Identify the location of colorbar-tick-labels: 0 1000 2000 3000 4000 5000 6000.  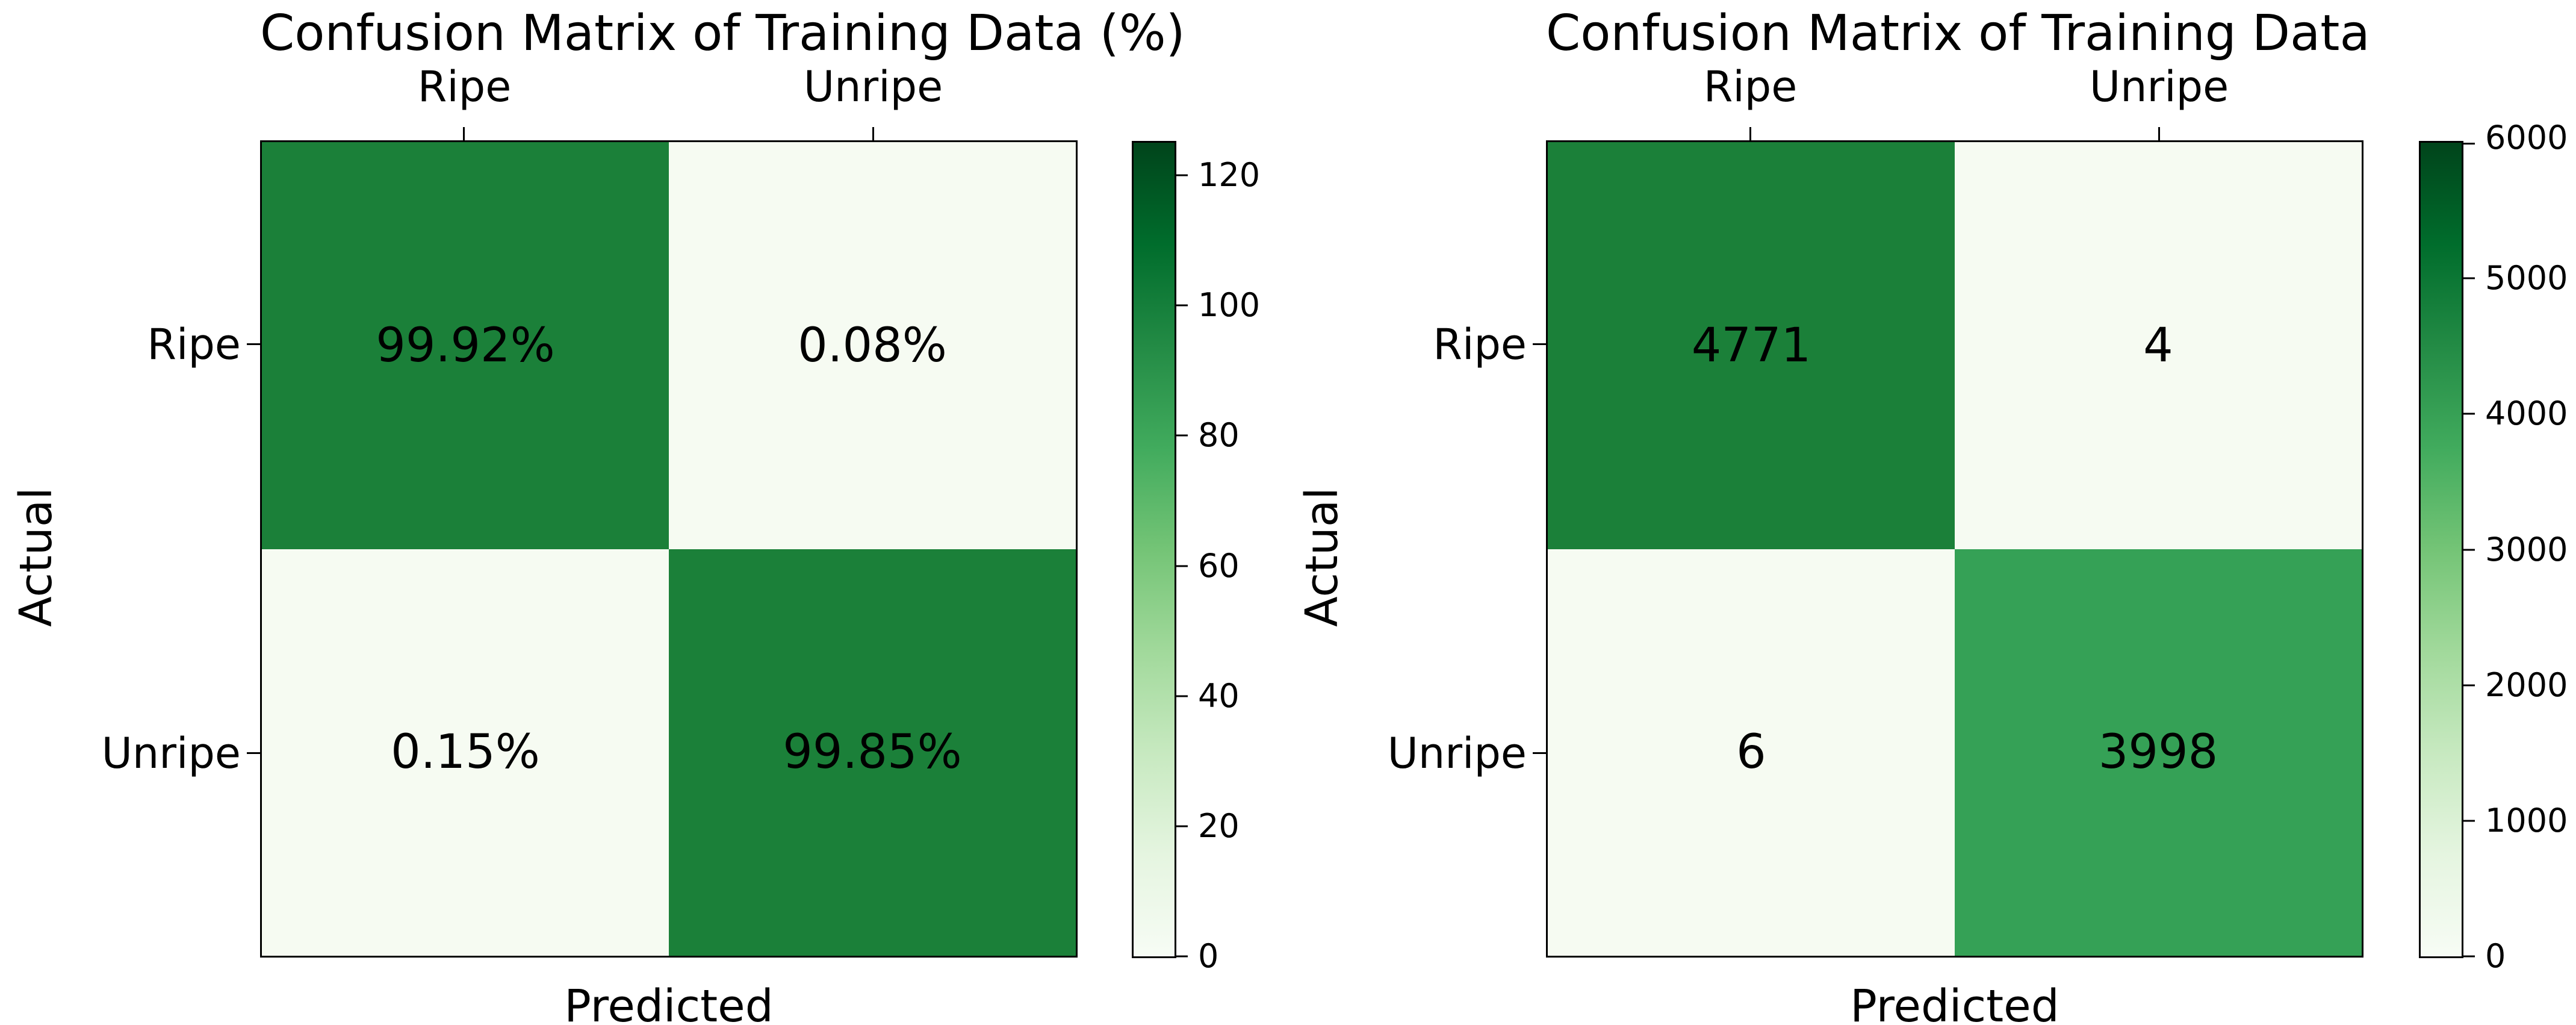
(2530, 546).